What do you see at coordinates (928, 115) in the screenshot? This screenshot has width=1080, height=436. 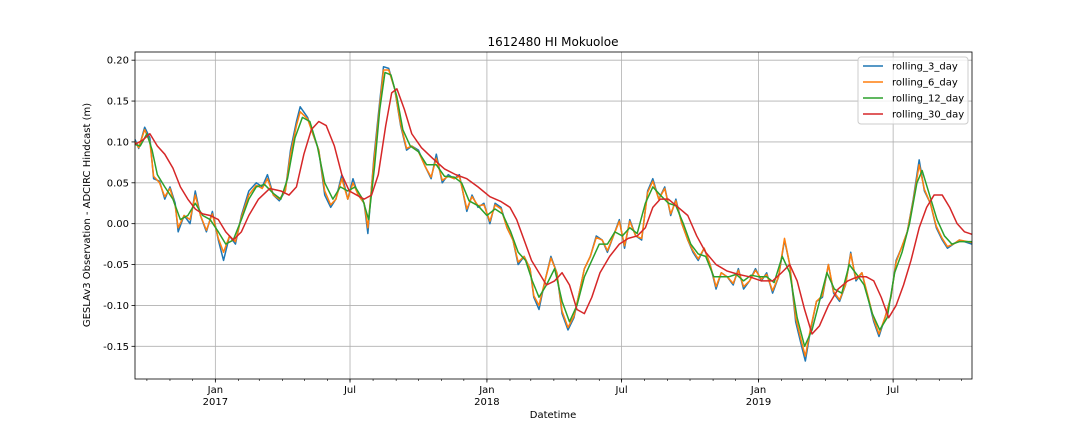 I see `legend-label: rolling_30_day` at bounding box center [928, 115].